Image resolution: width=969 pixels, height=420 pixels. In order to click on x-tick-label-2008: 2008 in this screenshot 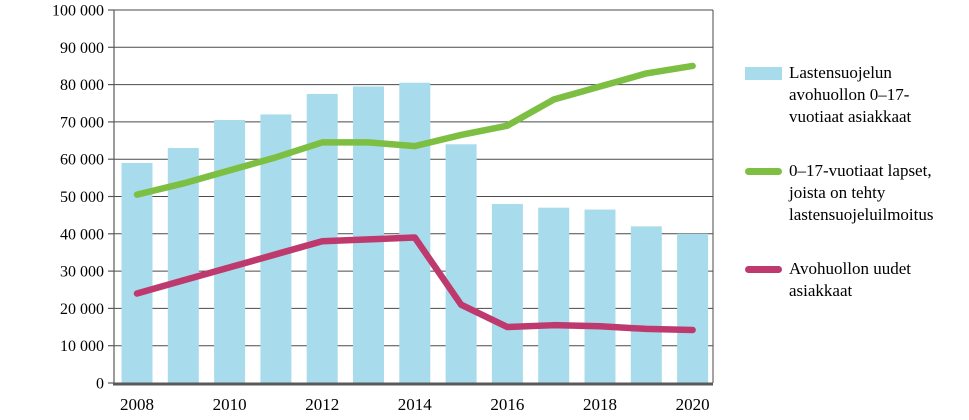, I will do `click(137, 404)`.